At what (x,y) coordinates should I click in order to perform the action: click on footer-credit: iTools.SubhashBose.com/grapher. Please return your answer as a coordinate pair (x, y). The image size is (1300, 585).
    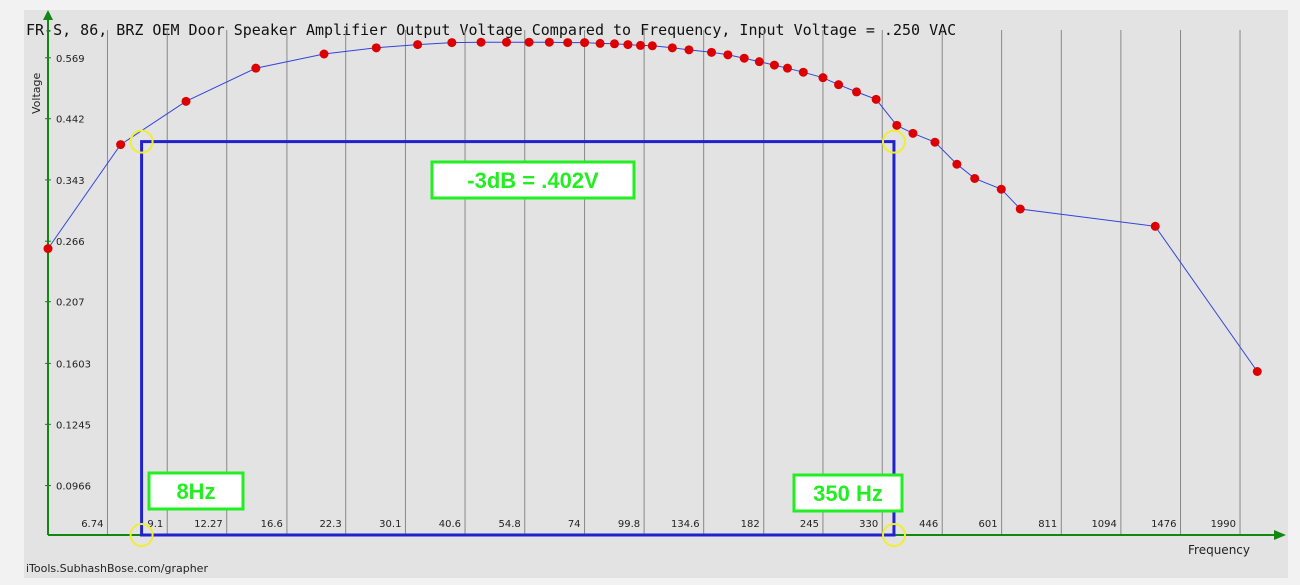
    Looking at the image, I should click on (117, 568).